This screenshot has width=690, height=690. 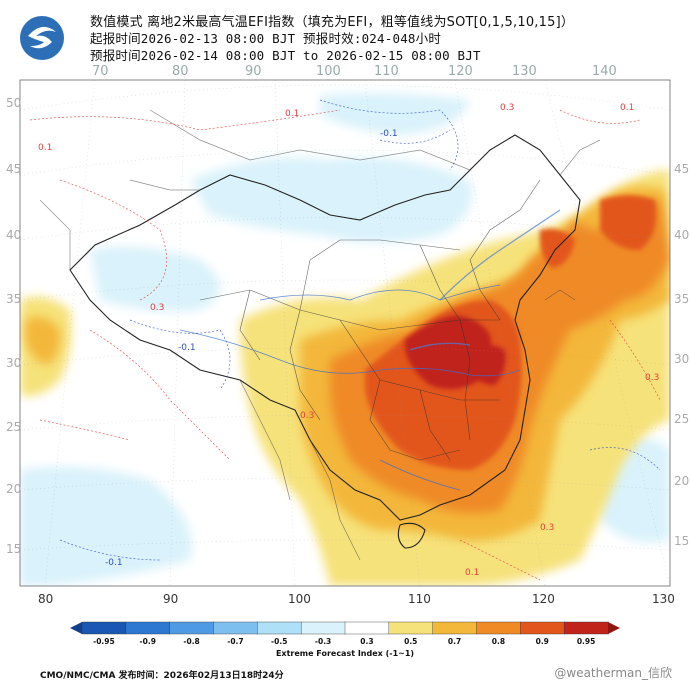 I want to click on righty-tick: 45, so click(x=682, y=169).